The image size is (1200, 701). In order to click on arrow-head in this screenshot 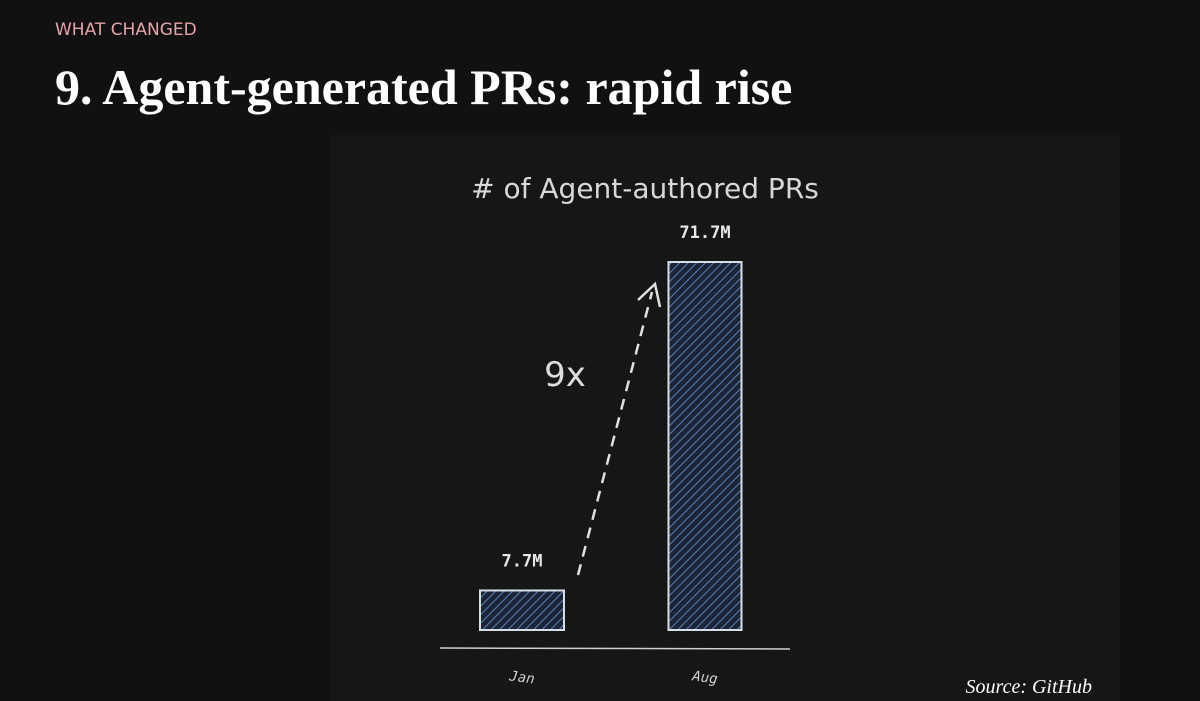, I will do `click(649, 294)`.